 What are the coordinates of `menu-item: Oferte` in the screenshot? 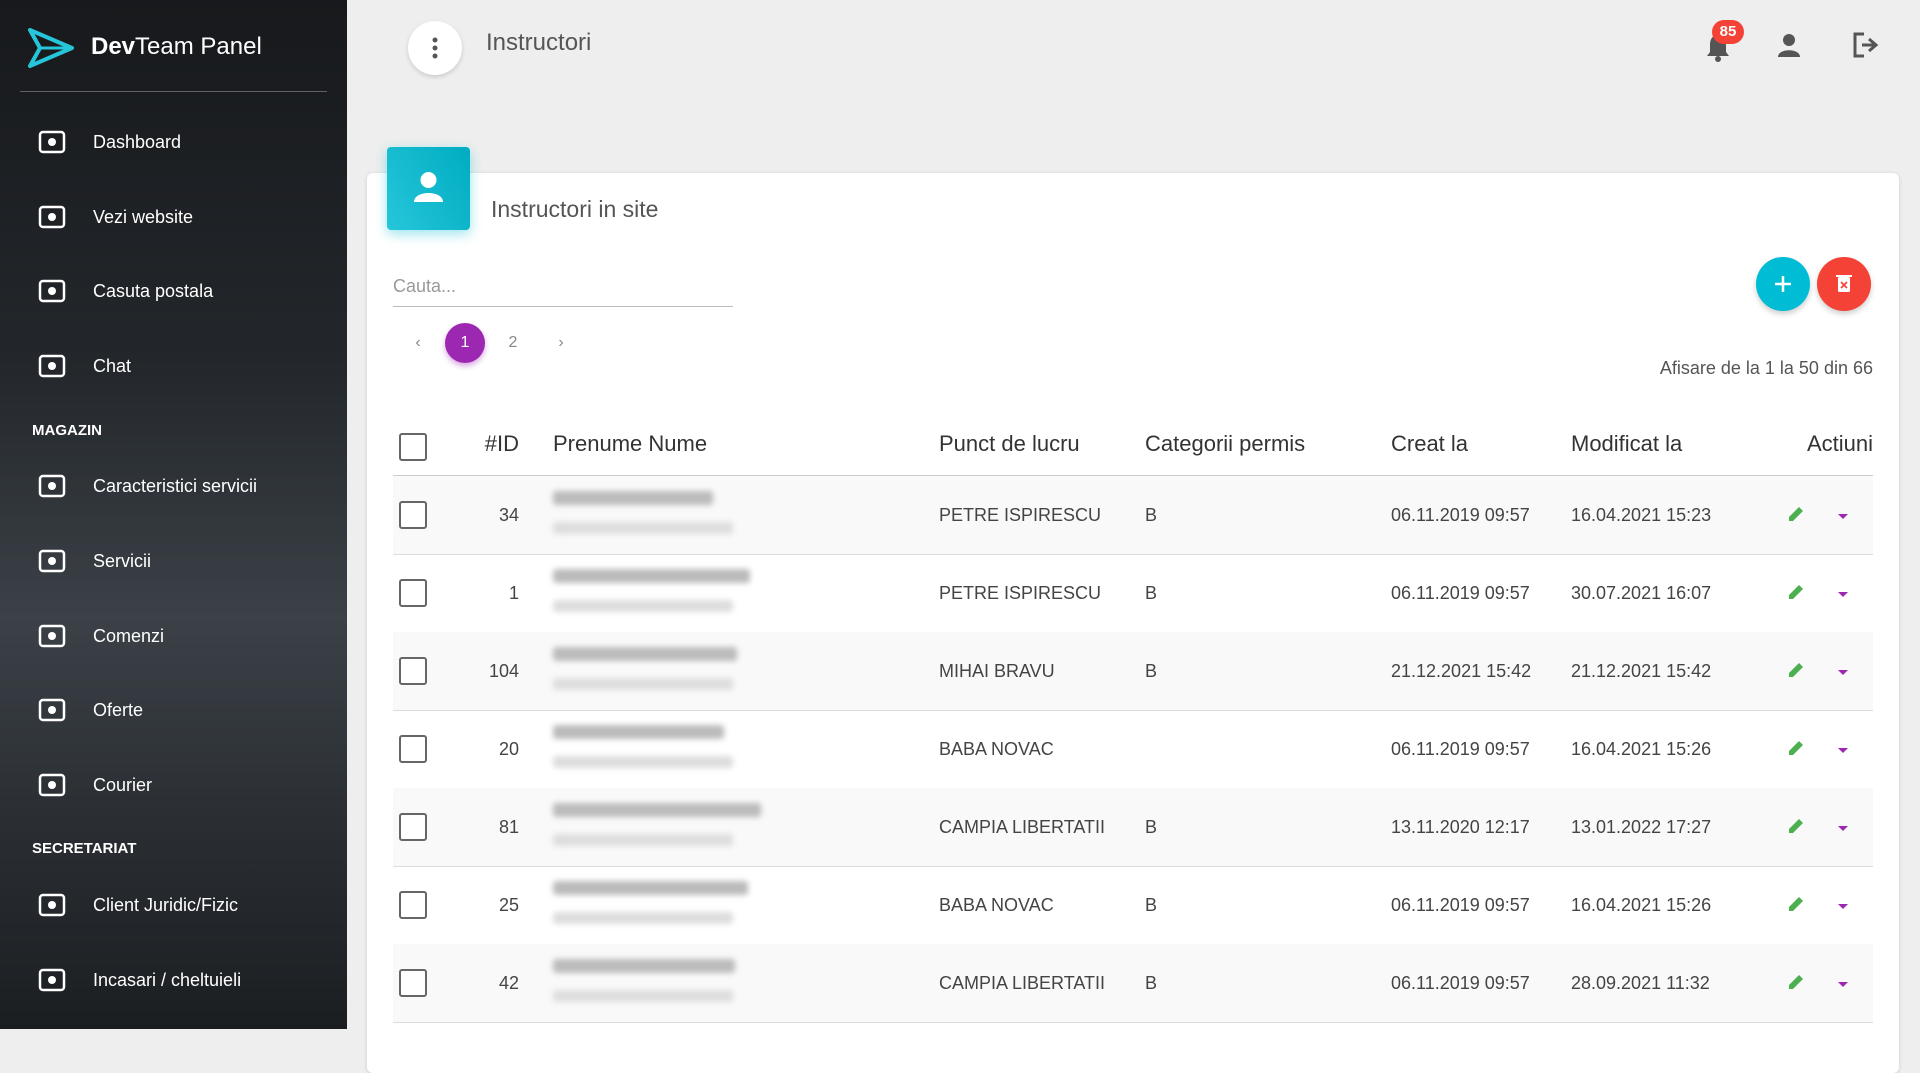 It's located at (173, 710).